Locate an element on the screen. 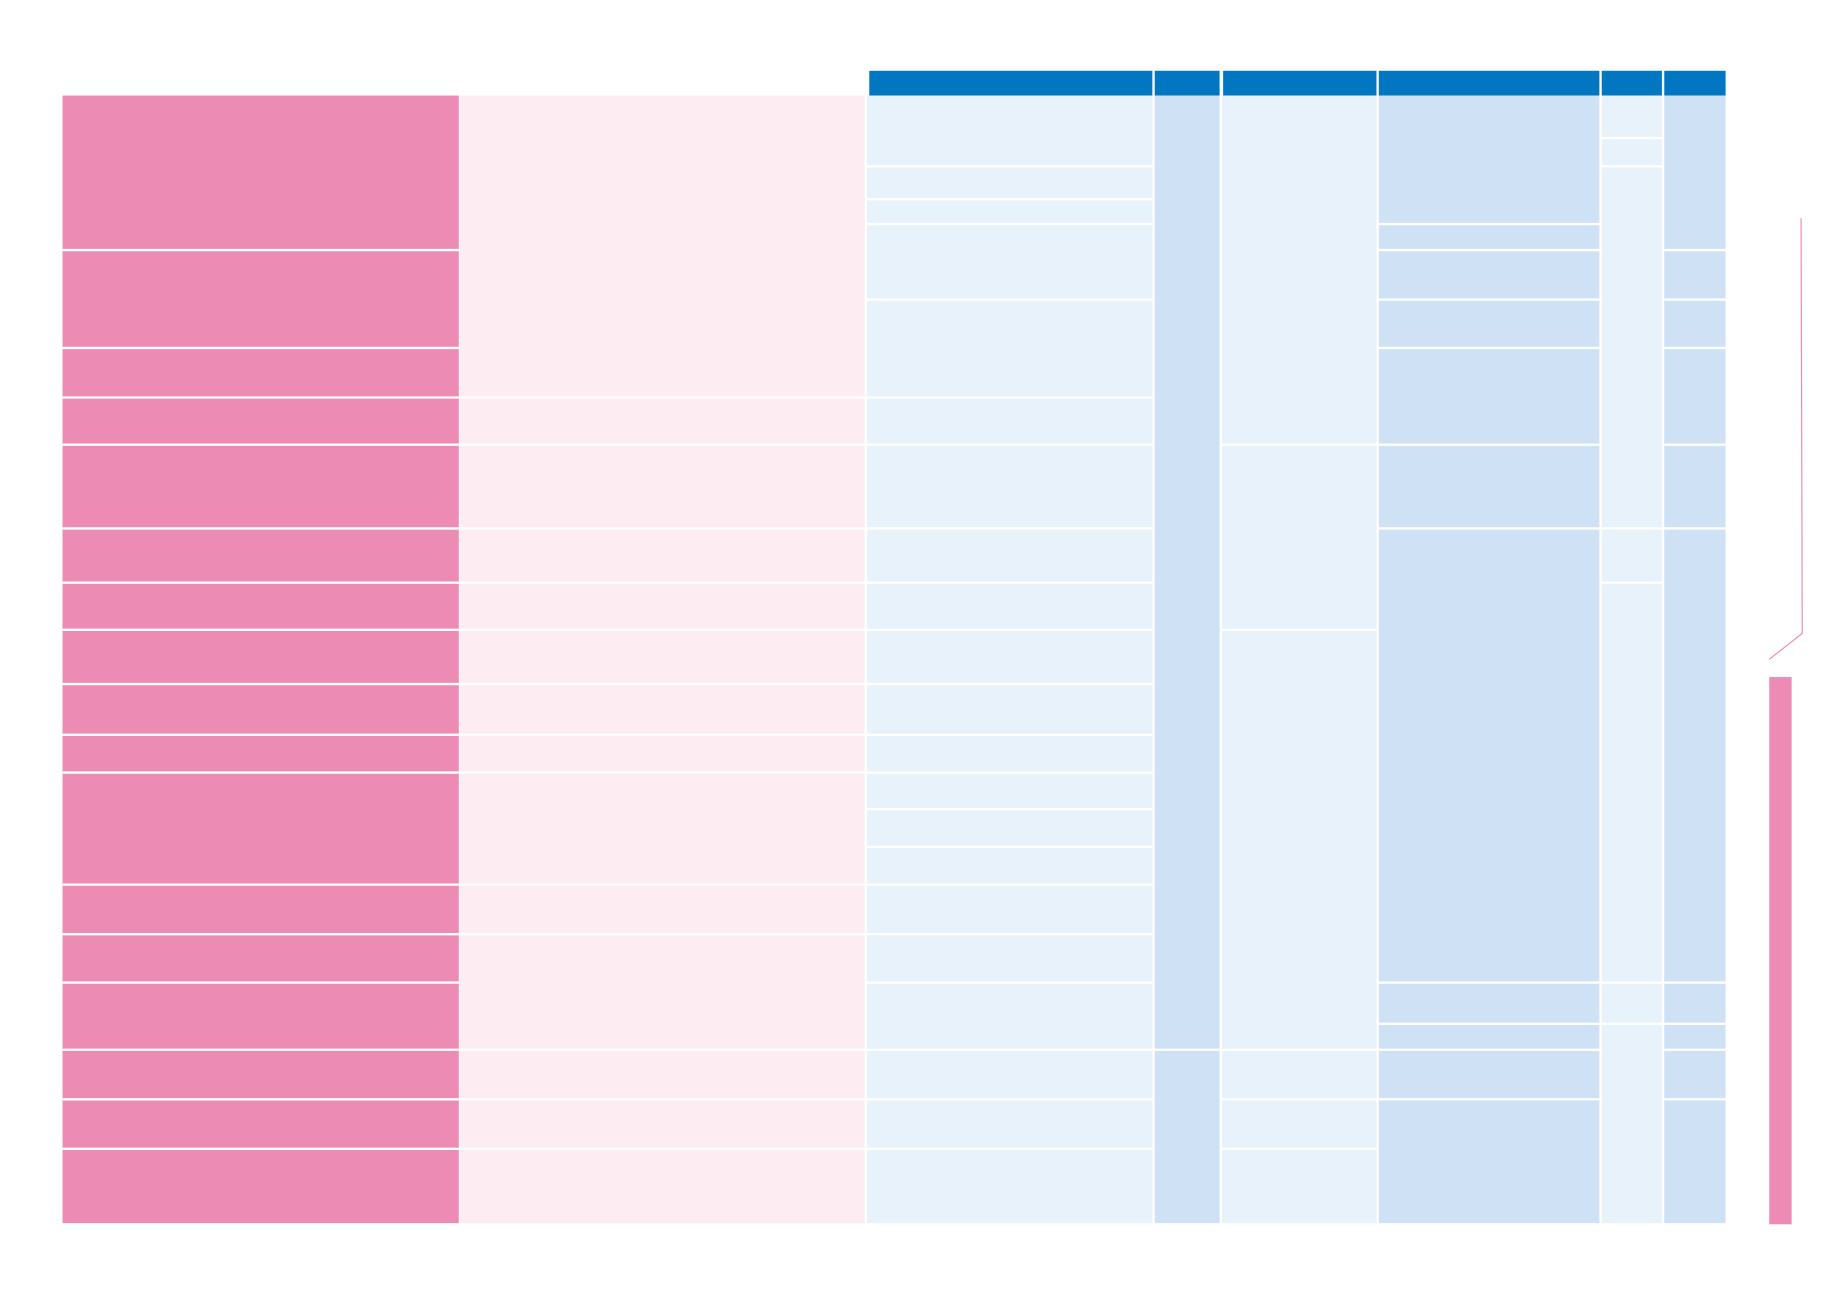 This screenshot has width=1840, height=1301. side-decoration is located at coordinates (1785, 721).